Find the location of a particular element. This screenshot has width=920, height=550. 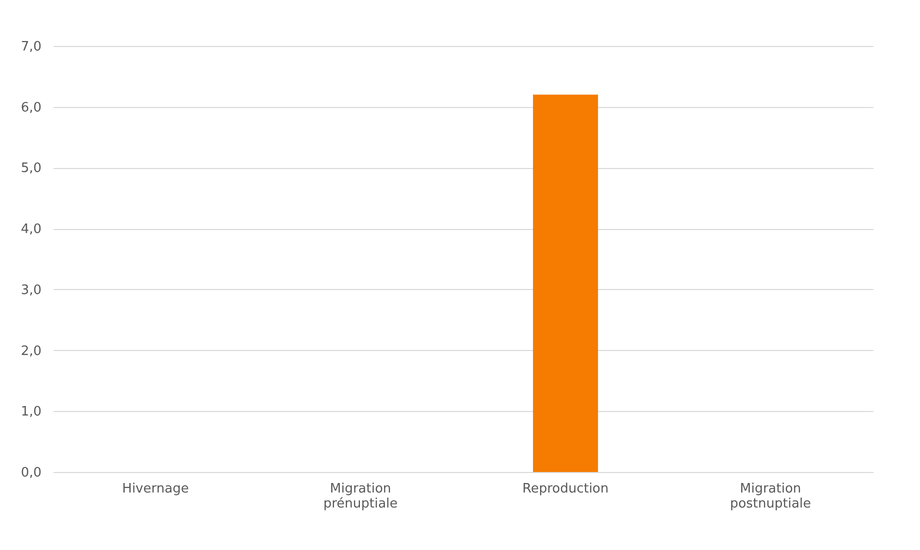

x-tick-label: Hivernage is located at coordinates (155, 489).